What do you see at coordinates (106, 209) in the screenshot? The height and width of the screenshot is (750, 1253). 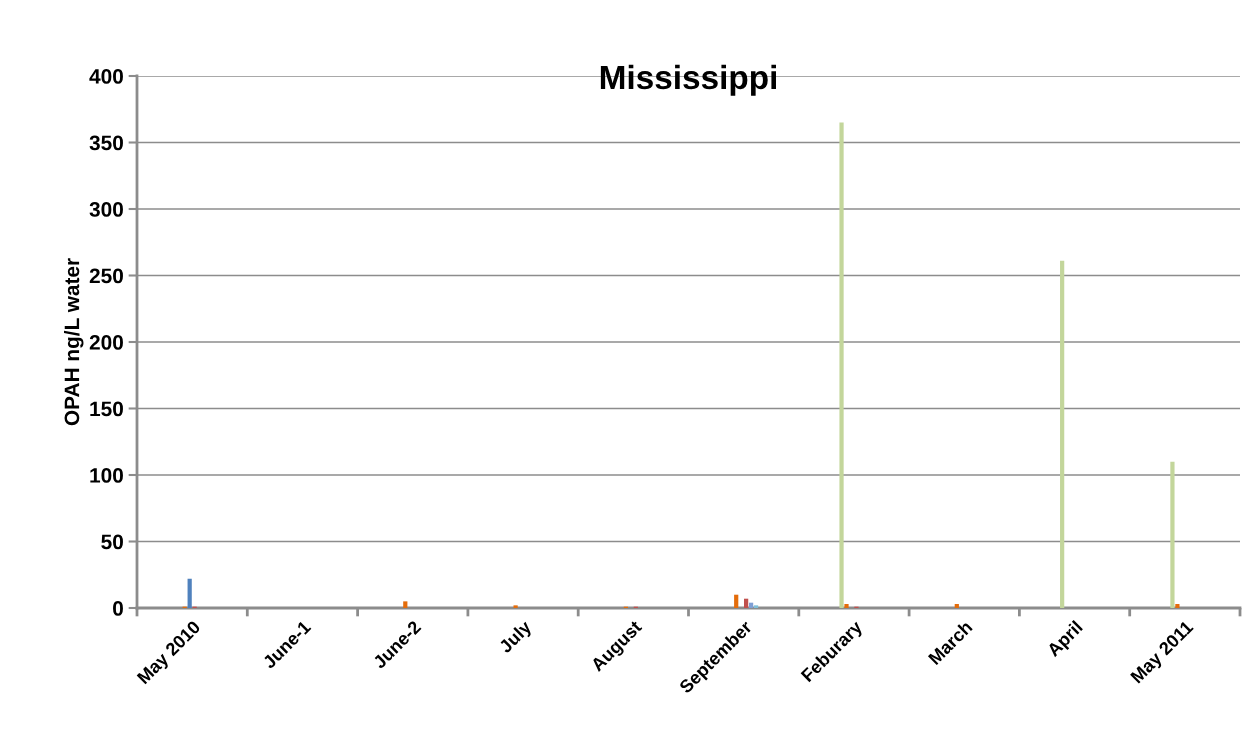 I see `y-tick-label: 300` at bounding box center [106, 209].